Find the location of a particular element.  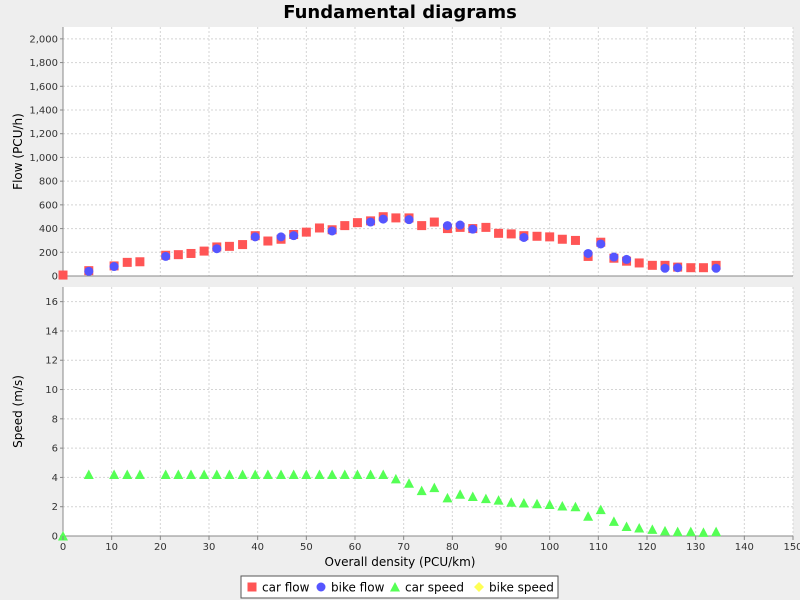

x-axis: 0 10 20 30 40 50 60 70 80 90 100 110 120 130 140 150 is located at coordinates (430, 544).